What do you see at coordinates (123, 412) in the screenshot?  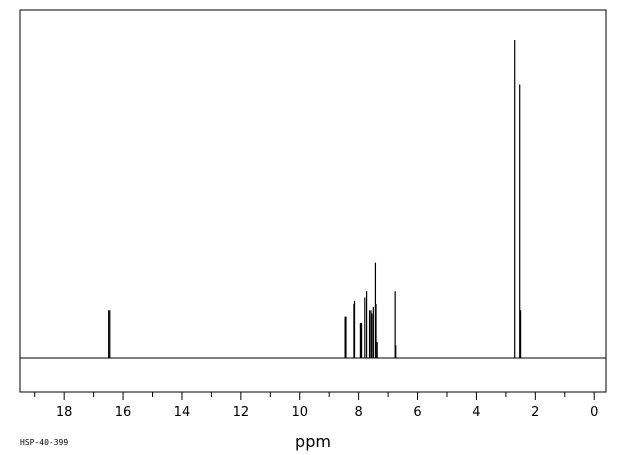 I see `x-tick-label: 16` at bounding box center [123, 412].